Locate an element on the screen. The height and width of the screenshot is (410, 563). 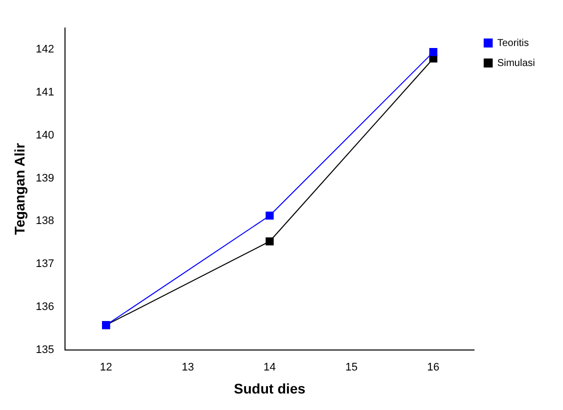
y-tick-label: 142 is located at coordinates (45, 50).